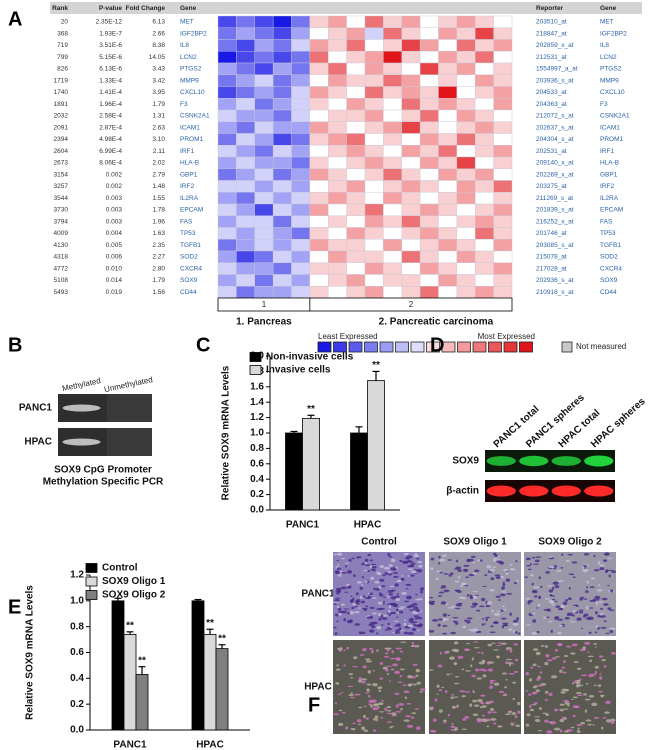 The width and height of the screenshot is (648, 750). What do you see at coordinates (379, 542) in the screenshot?
I see `column-label: Control` at bounding box center [379, 542].